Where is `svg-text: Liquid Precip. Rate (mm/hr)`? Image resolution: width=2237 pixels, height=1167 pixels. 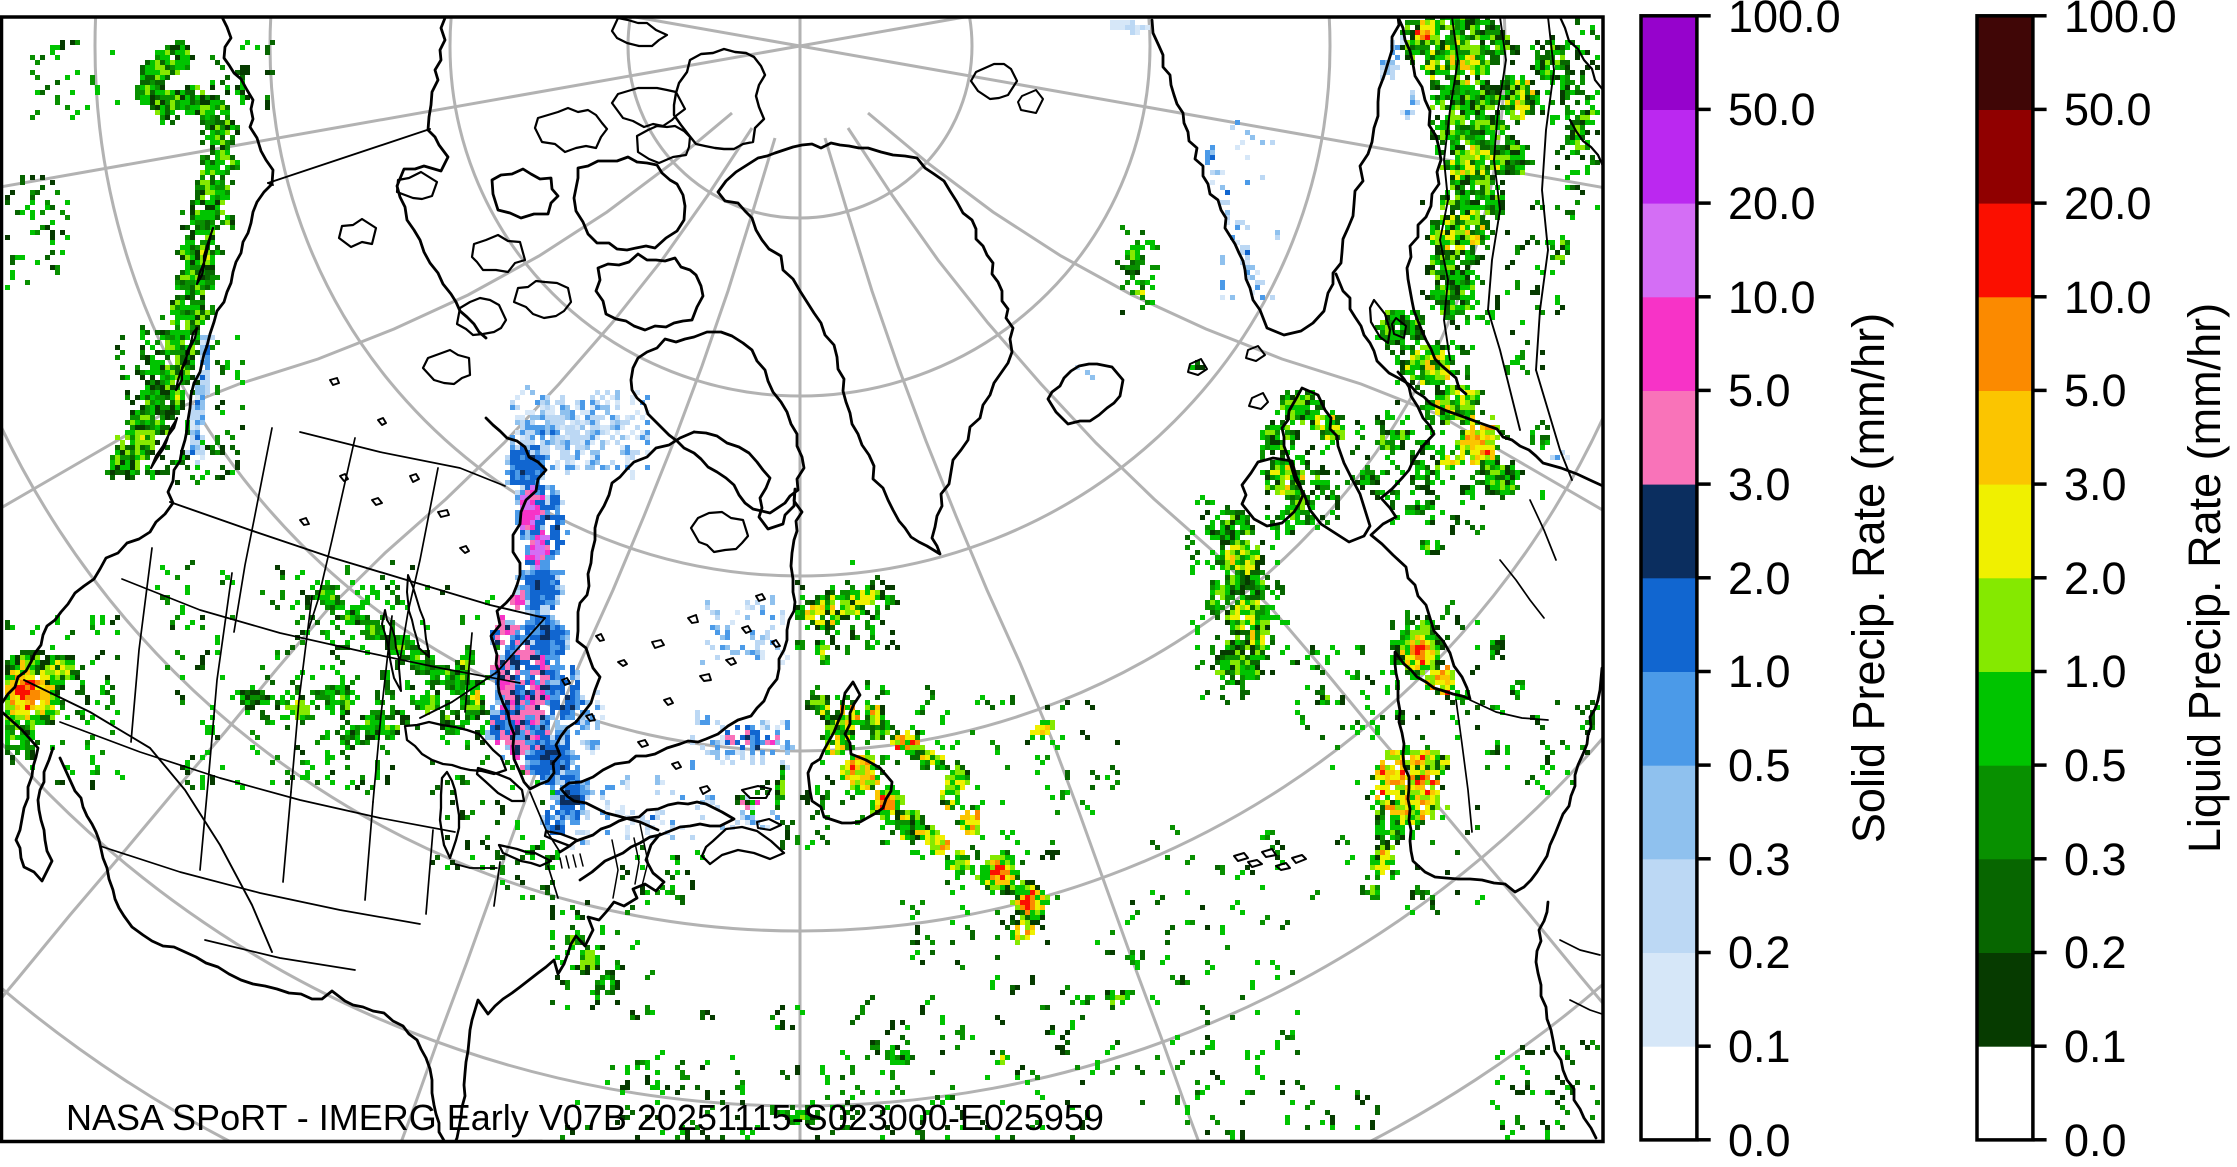 svg-text: Liquid Precip. Rate (mm/hr) is located at coordinates (2204, 578).